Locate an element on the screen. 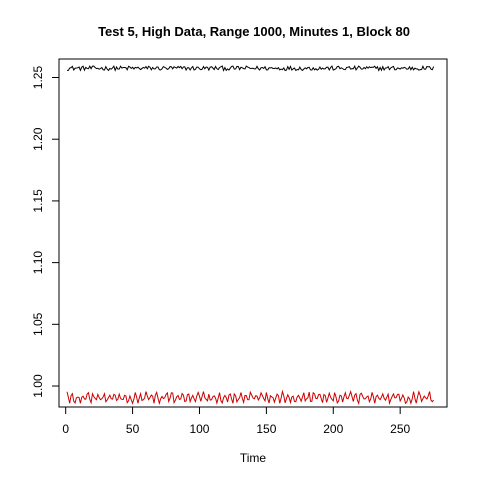  y-tick-label: 1.20 is located at coordinates (38, 139).